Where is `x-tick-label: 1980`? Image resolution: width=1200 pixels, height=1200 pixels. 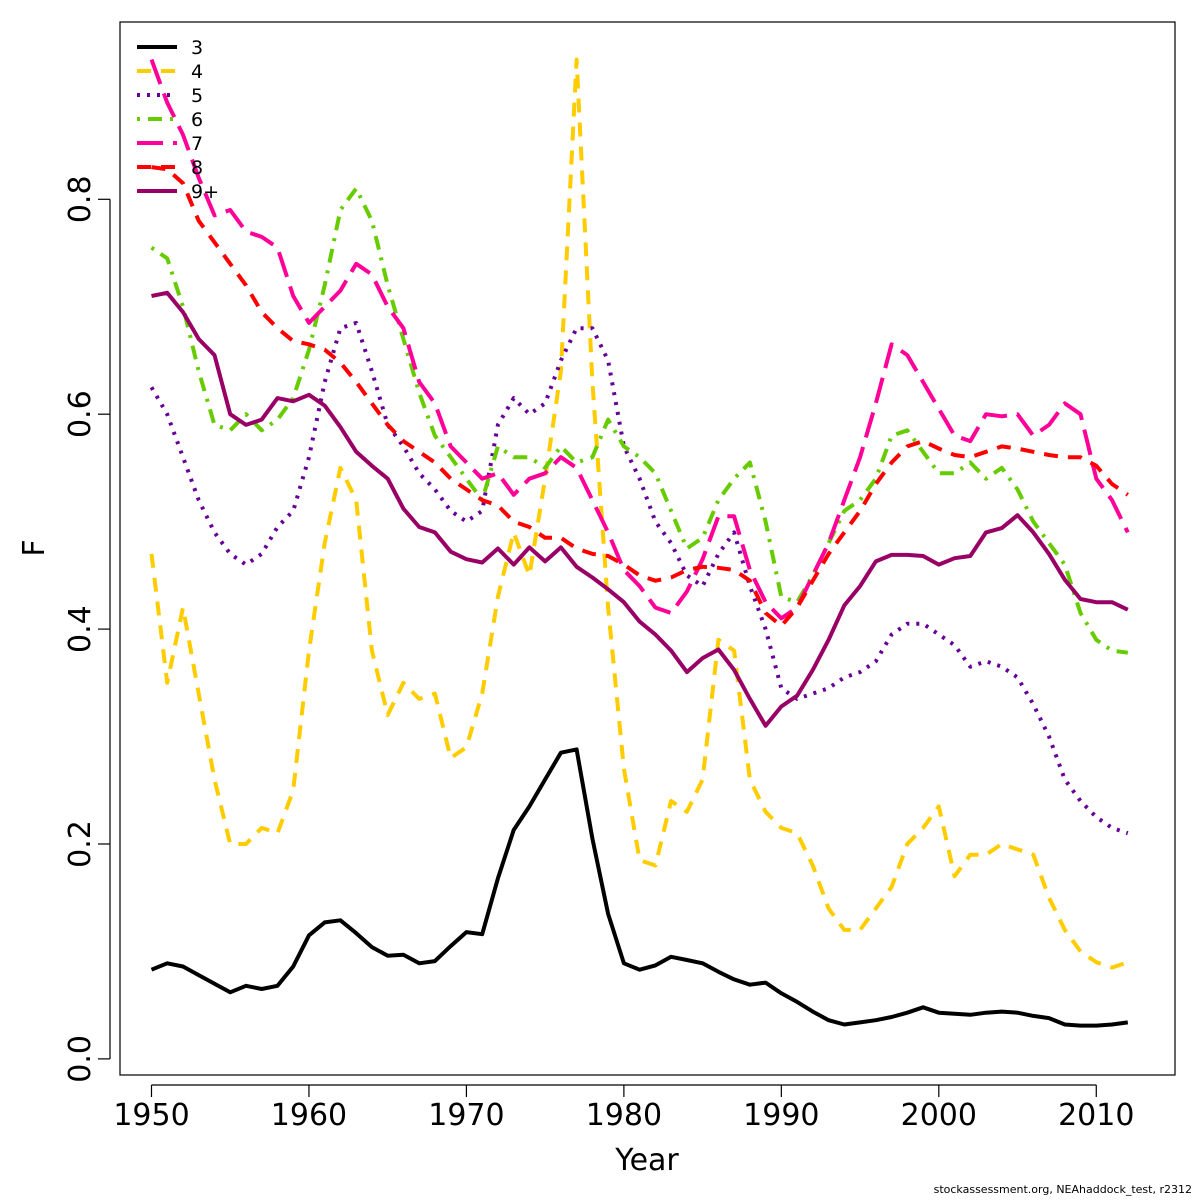
x-tick-label: 1980 is located at coordinates (624, 1115).